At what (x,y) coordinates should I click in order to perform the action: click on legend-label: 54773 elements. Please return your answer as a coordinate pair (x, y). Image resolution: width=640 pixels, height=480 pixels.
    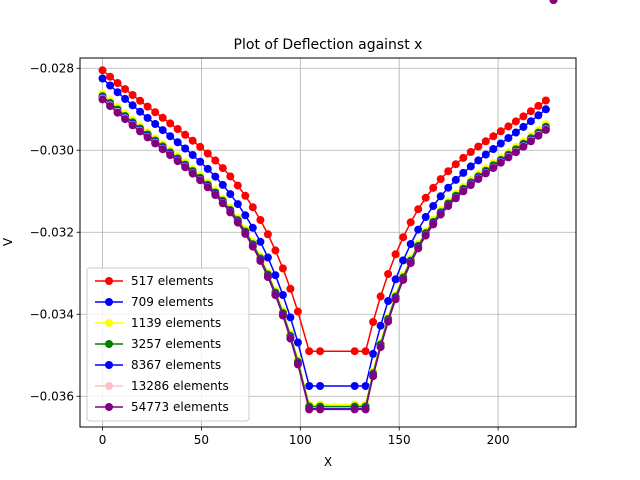
    Looking at the image, I should click on (180, 407).